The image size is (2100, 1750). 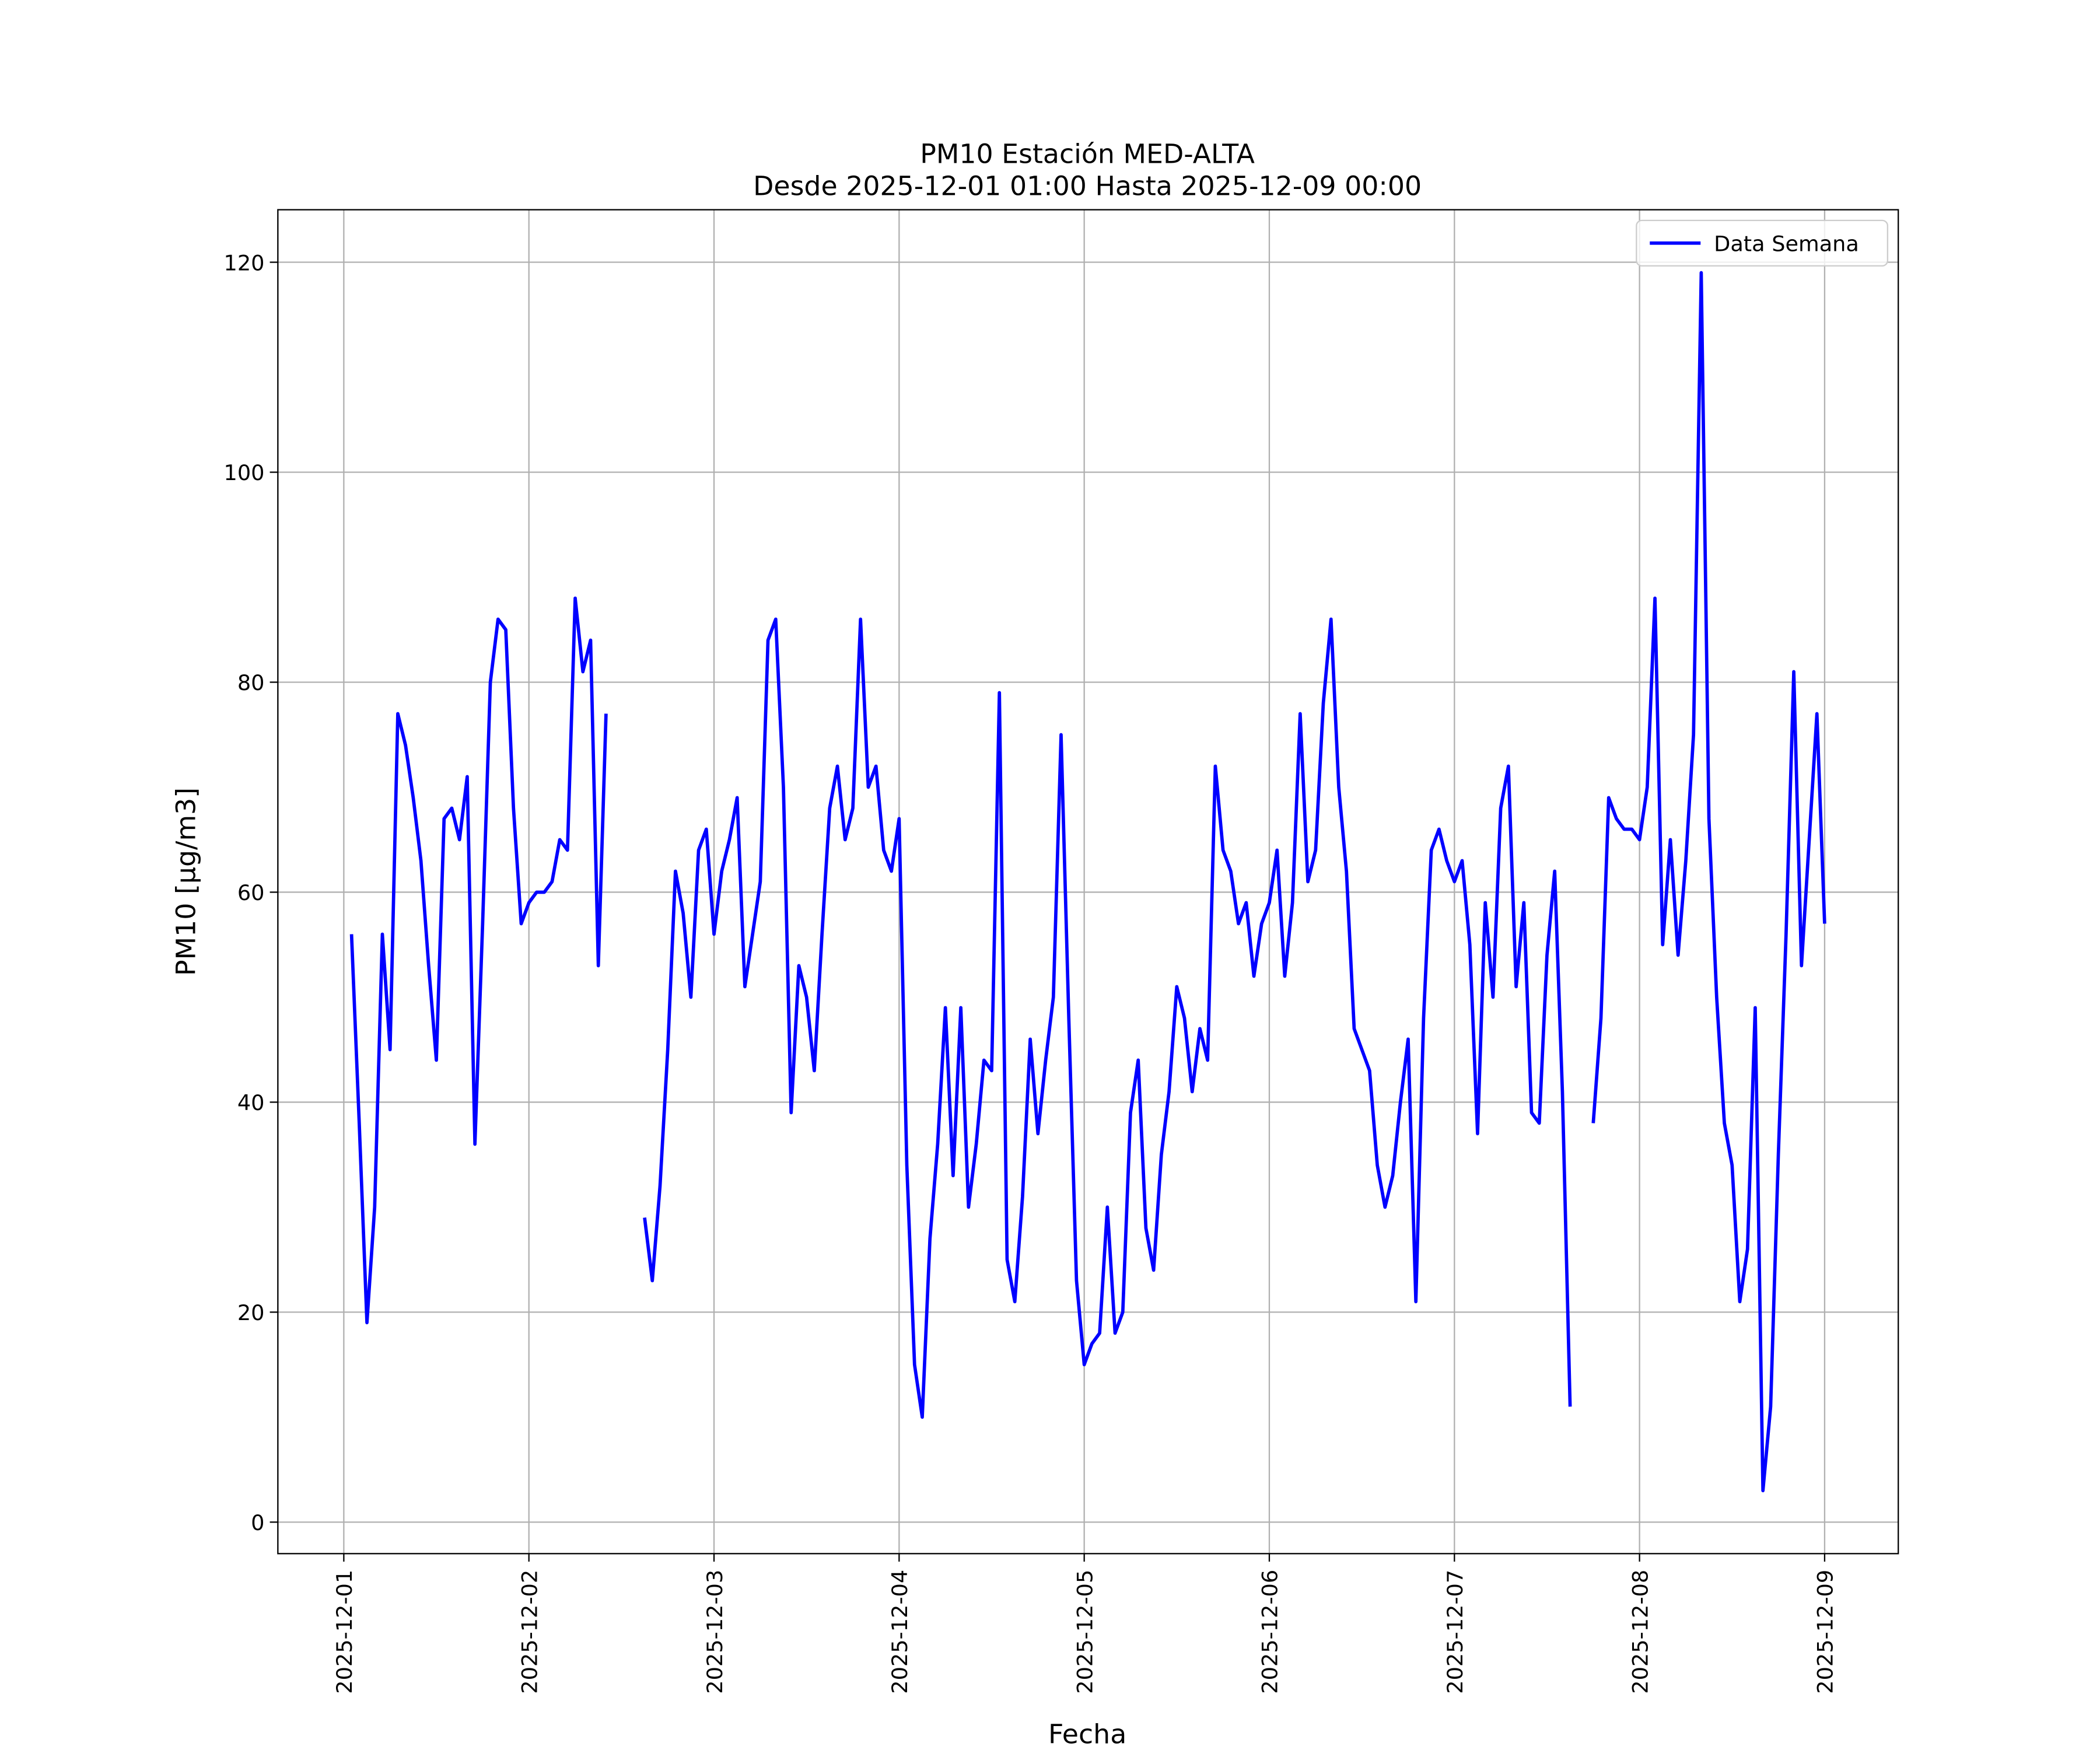 What do you see at coordinates (1087, 153) in the screenshot?
I see `chart-title: PM10 Estación MED-ALTA` at bounding box center [1087, 153].